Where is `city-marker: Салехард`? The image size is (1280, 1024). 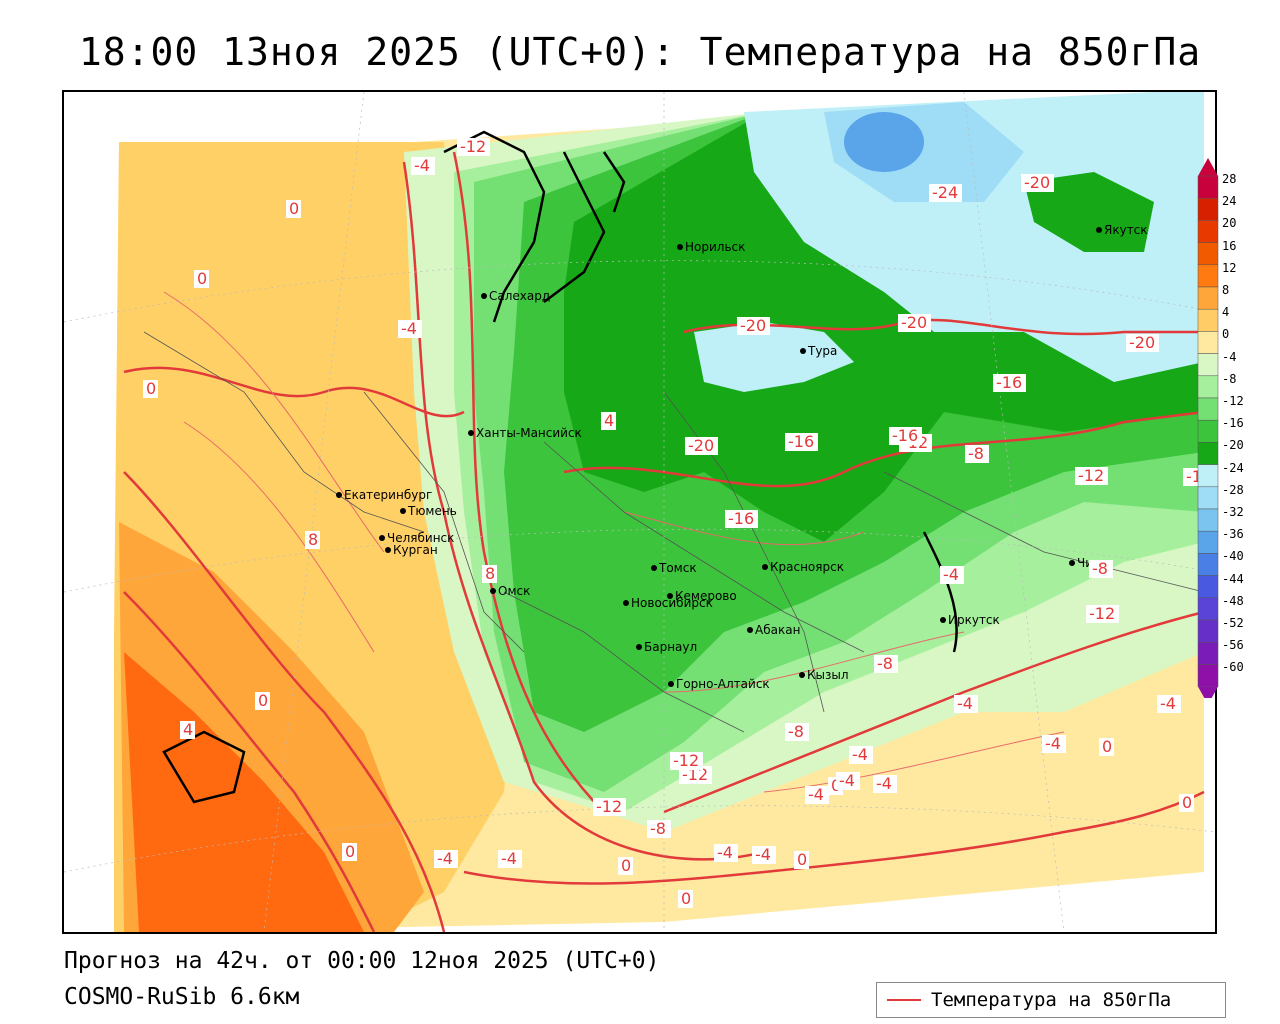
city-marker: Салехард is located at coordinates (515, 296).